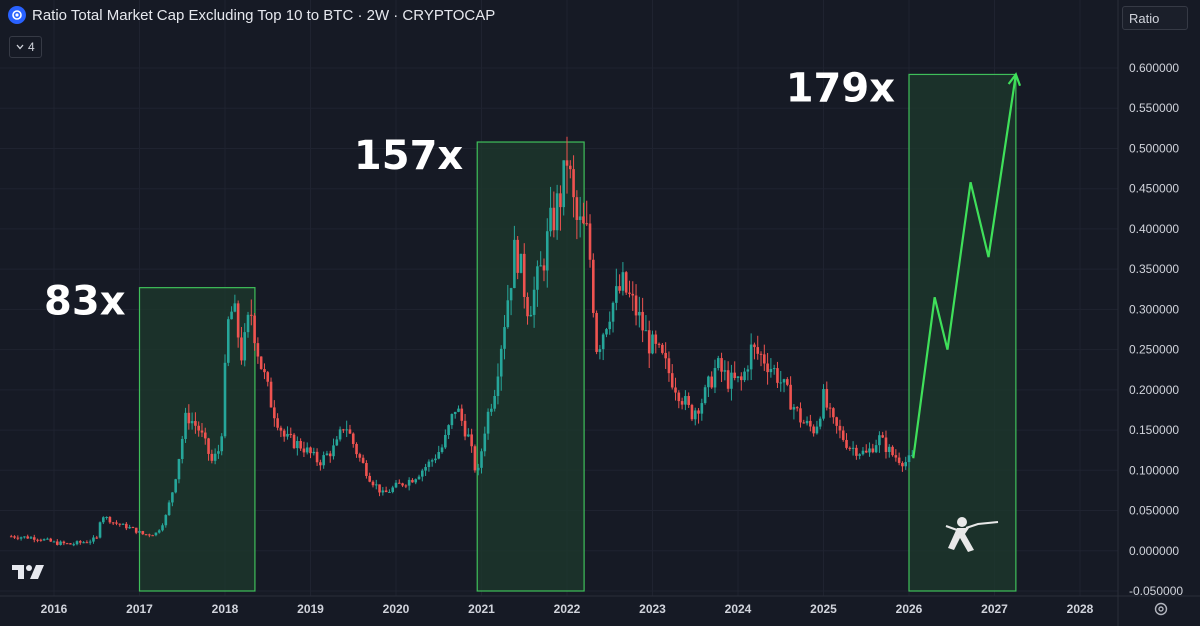  Describe the element at coordinates (1154, 108) in the screenshot. I see `y-tick-label: 0.550000` at that location.